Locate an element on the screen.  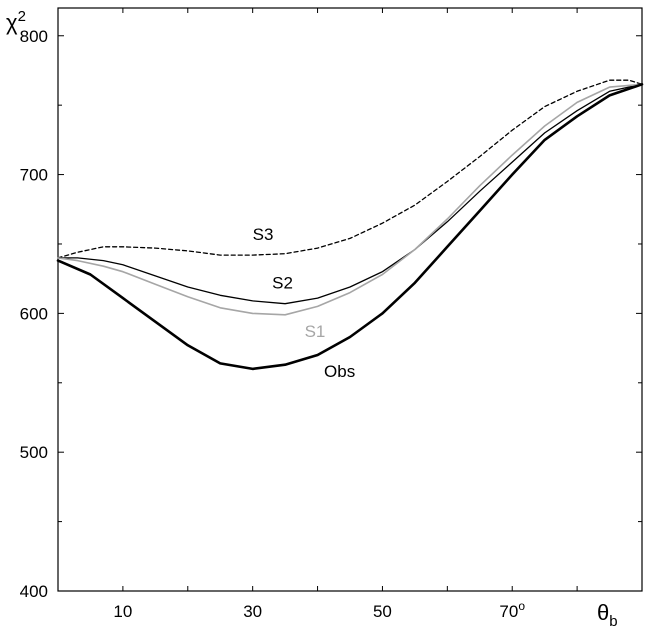
series-label-s3: S3 is located at coordinates (263, 234).